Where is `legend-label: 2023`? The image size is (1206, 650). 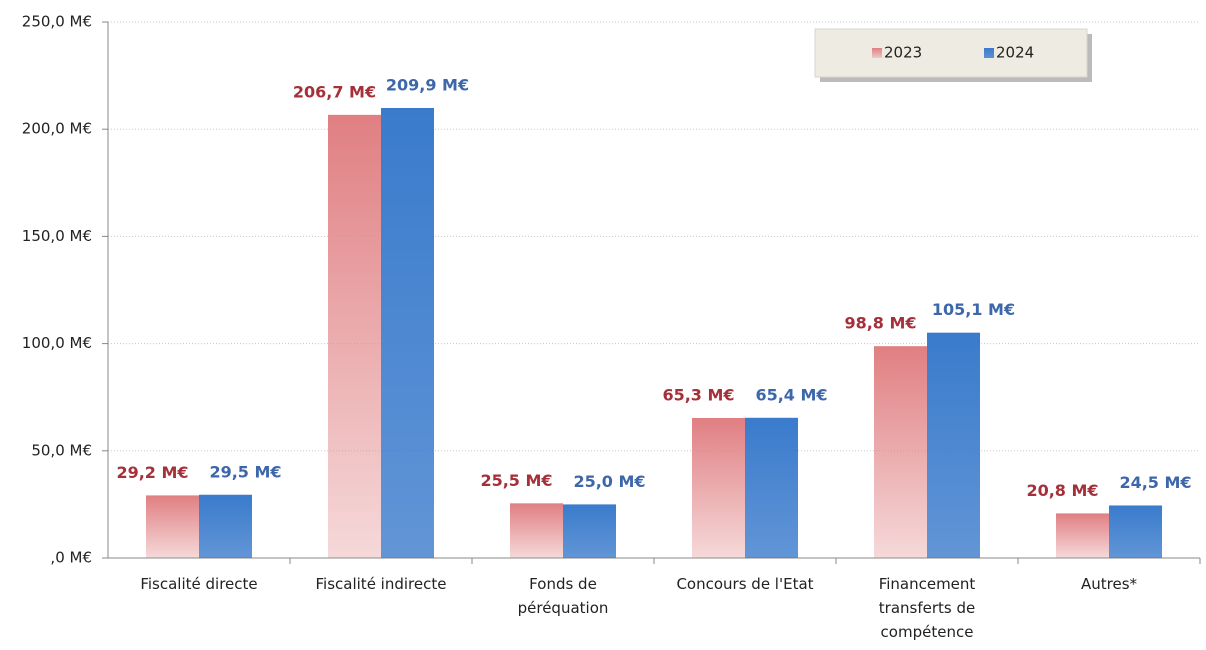
legend-label: 2023 is located at coordinates (903, 53).